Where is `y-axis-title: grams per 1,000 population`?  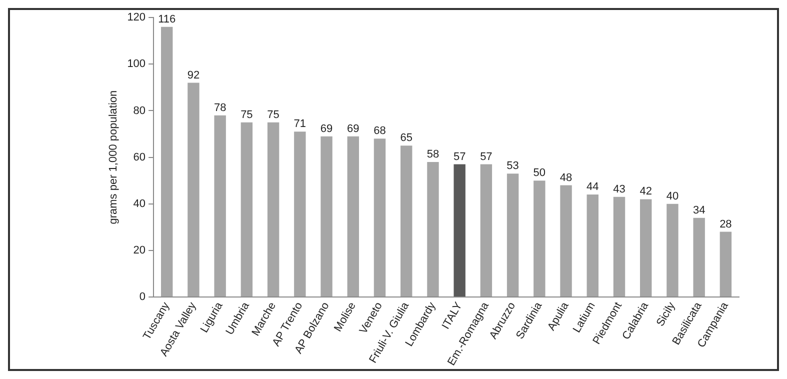 y-axis-title: grams per 1,000 population is located at coordinates (114, 157).